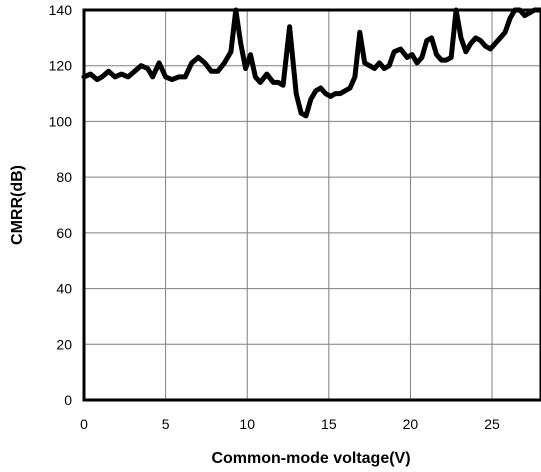  What do you see at coordinates (64, 177) in the screenshot?
I see `y-tick-label: 80` at bounding box center [64, 177].